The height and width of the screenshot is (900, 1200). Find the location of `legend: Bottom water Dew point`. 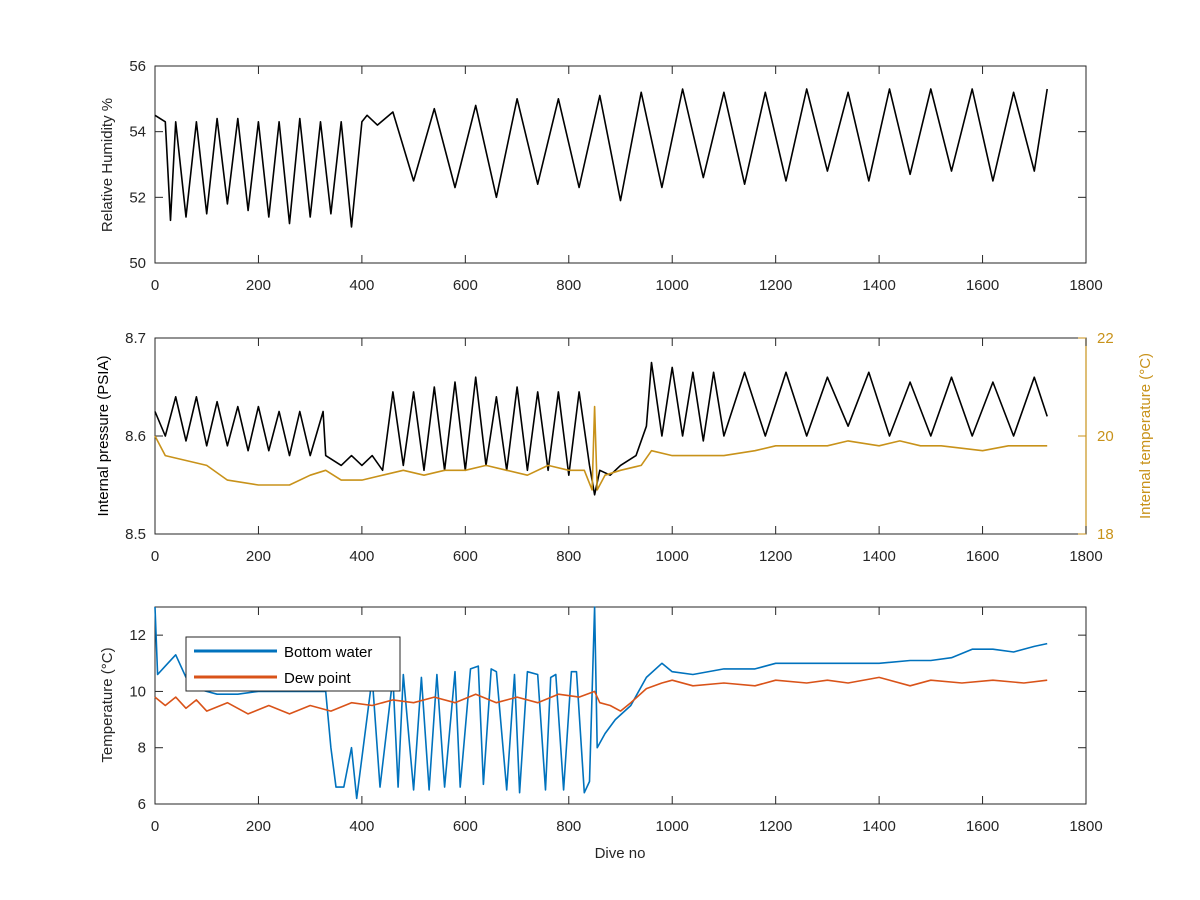

legend: Bottom water Dew point is located at coordinates (293, 664).